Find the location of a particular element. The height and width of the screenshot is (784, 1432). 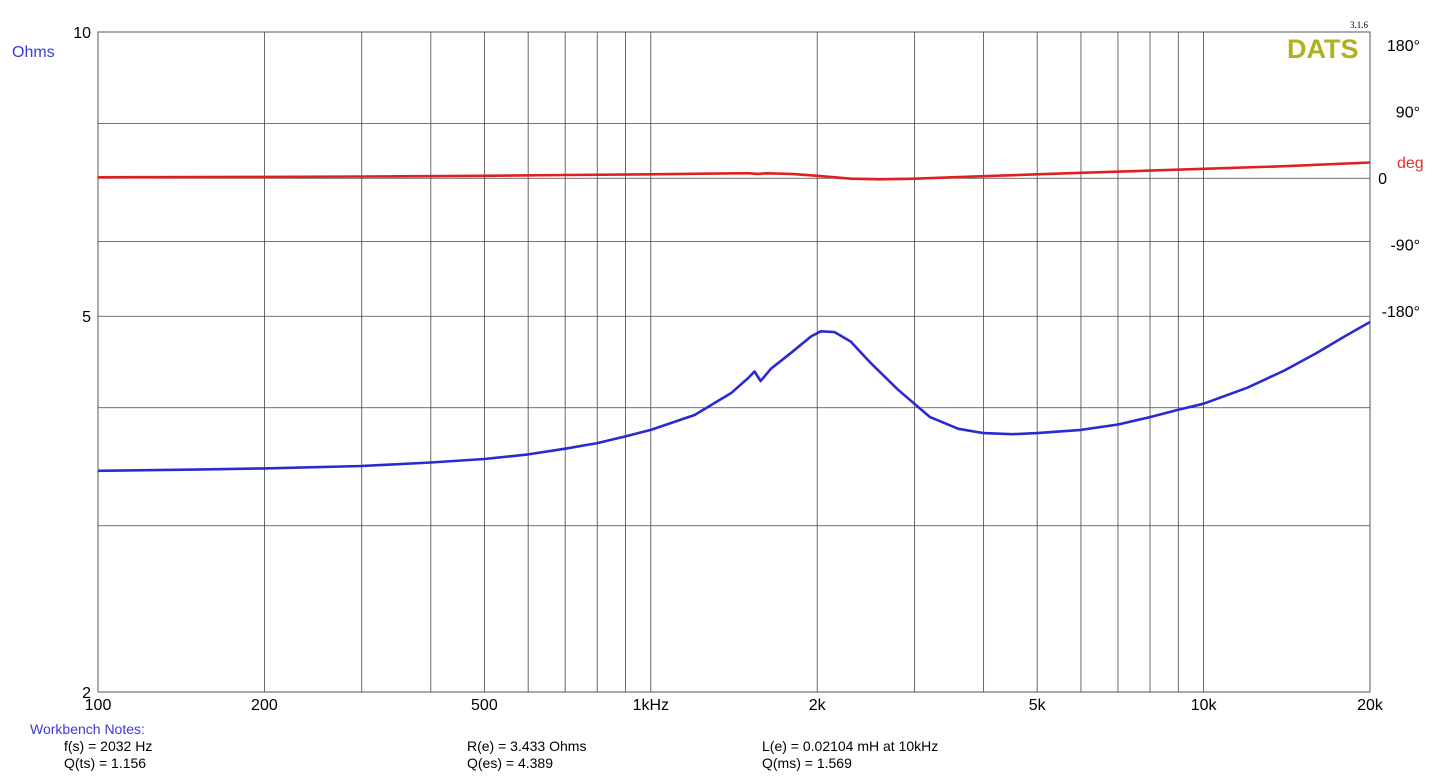

x-tick-label: 5k is located at coordinates (1038, 705).